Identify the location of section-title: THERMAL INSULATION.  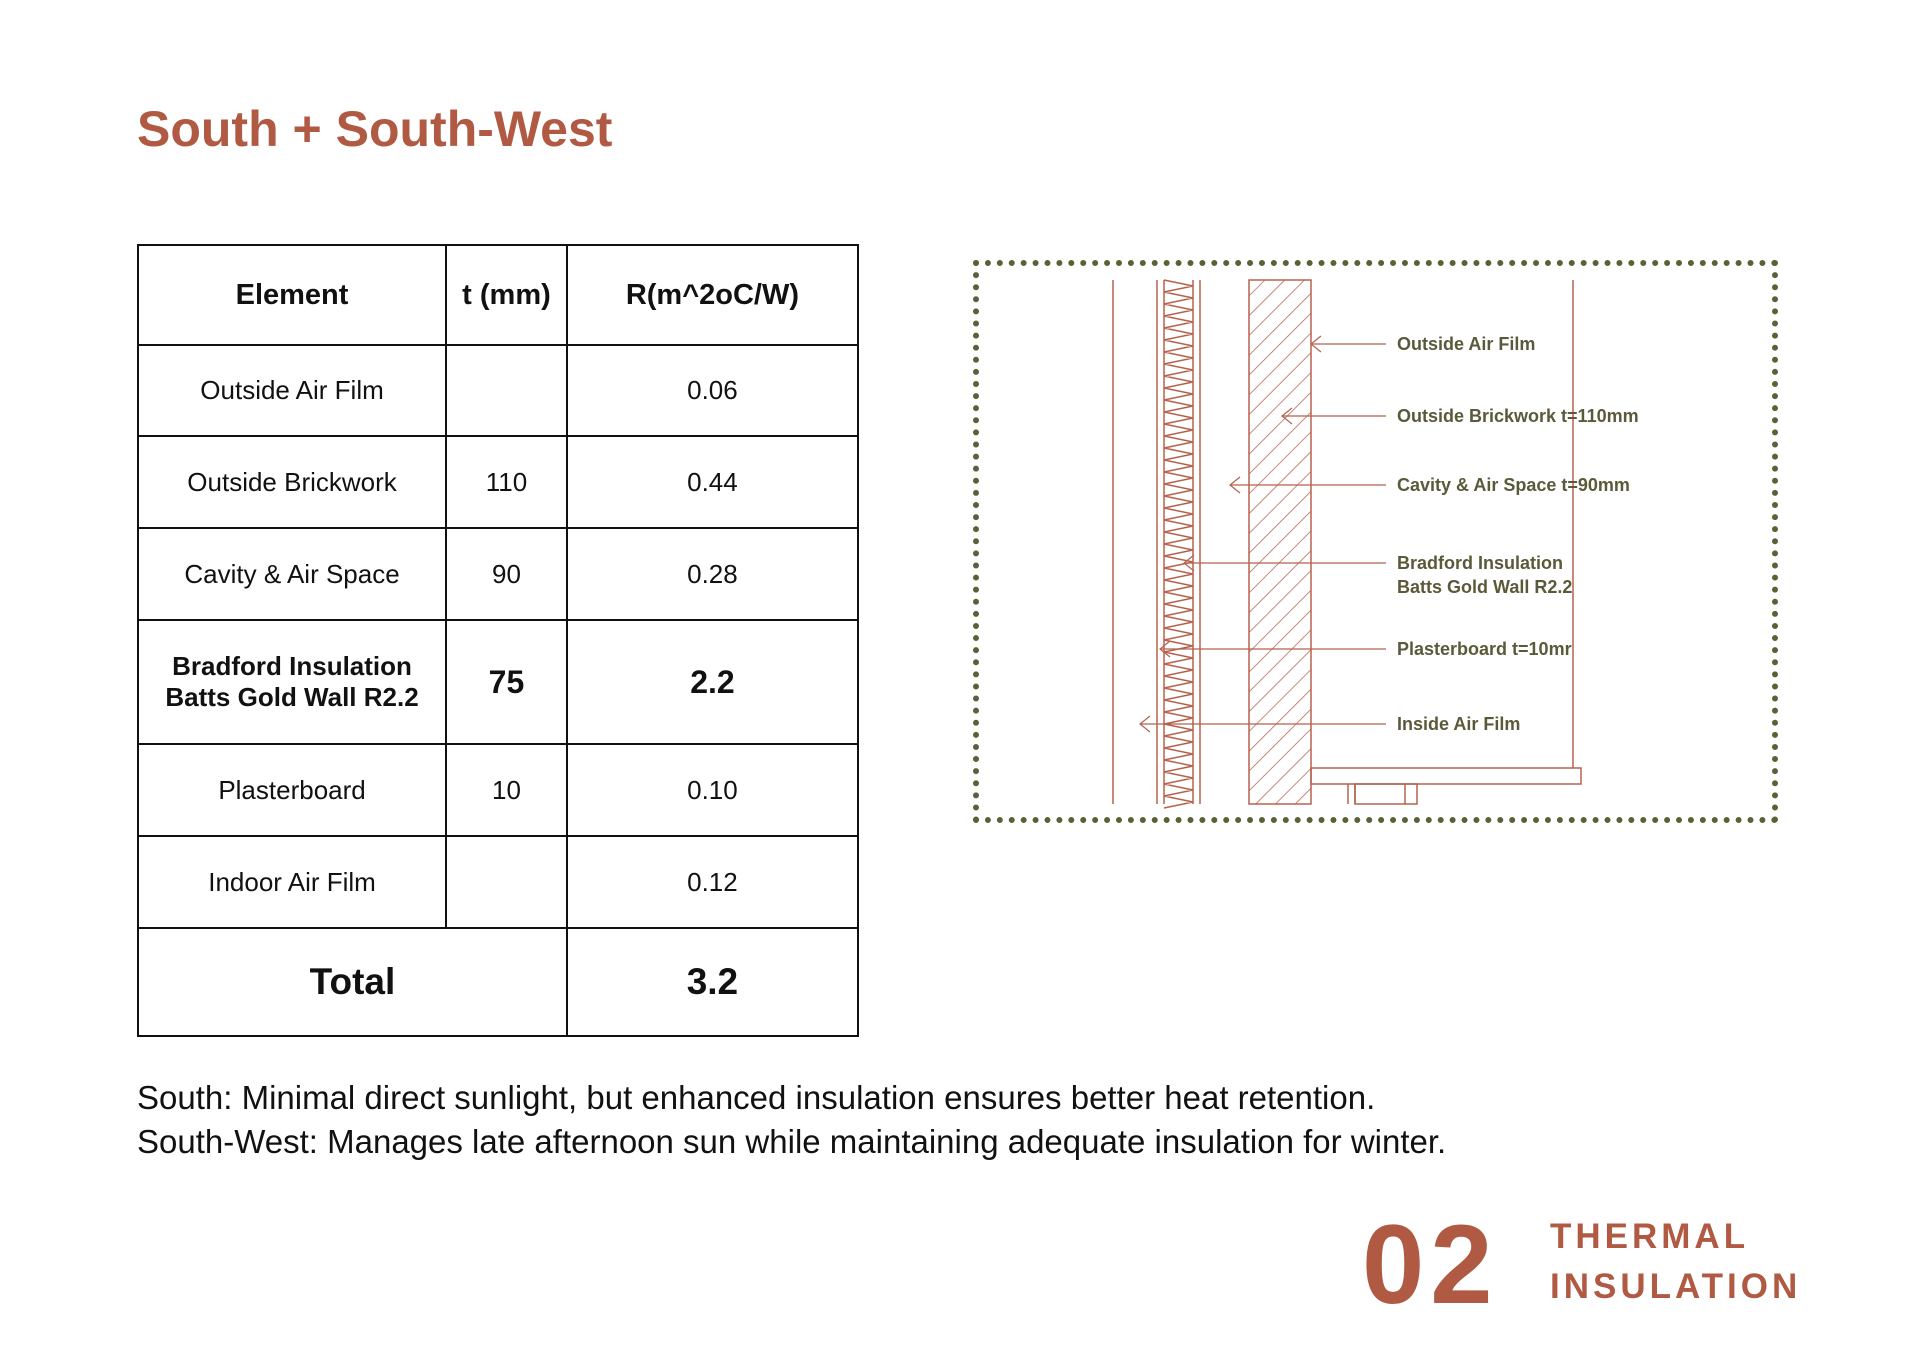
(1675, 1262).